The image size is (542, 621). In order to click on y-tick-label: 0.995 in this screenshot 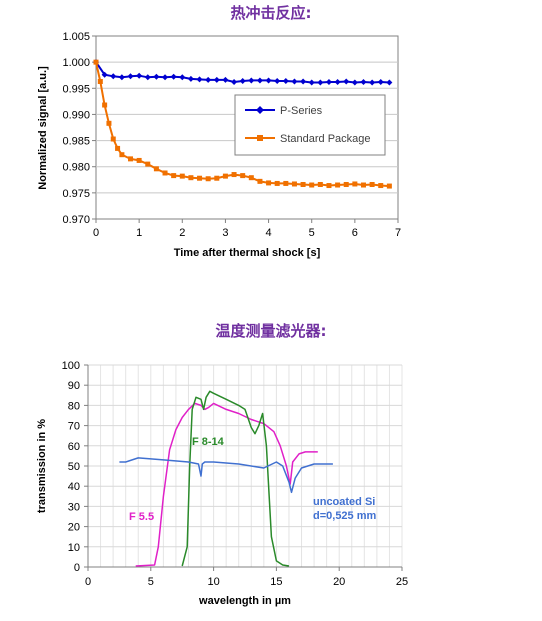, I will do `click(76, 89)`.